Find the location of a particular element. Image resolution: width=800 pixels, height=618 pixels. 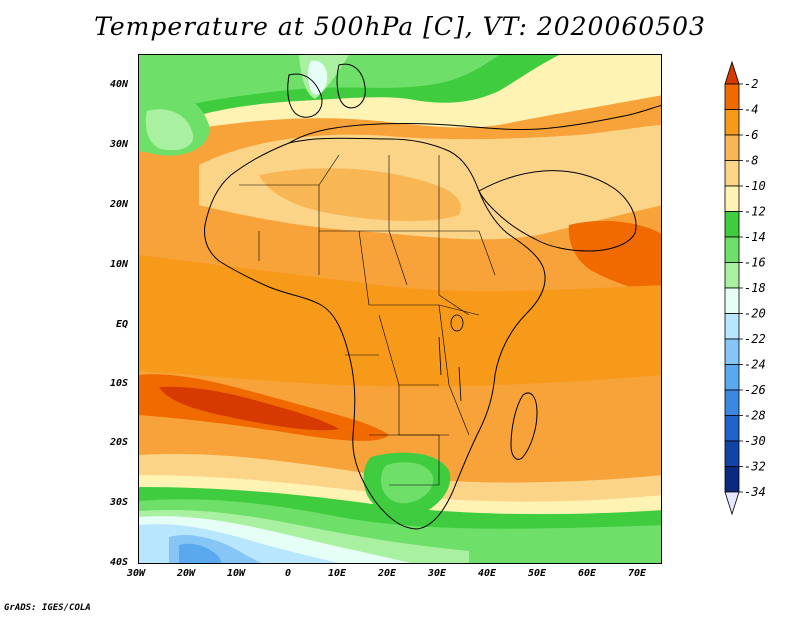

lat-label: 20N is located at coordinates (119, 204).